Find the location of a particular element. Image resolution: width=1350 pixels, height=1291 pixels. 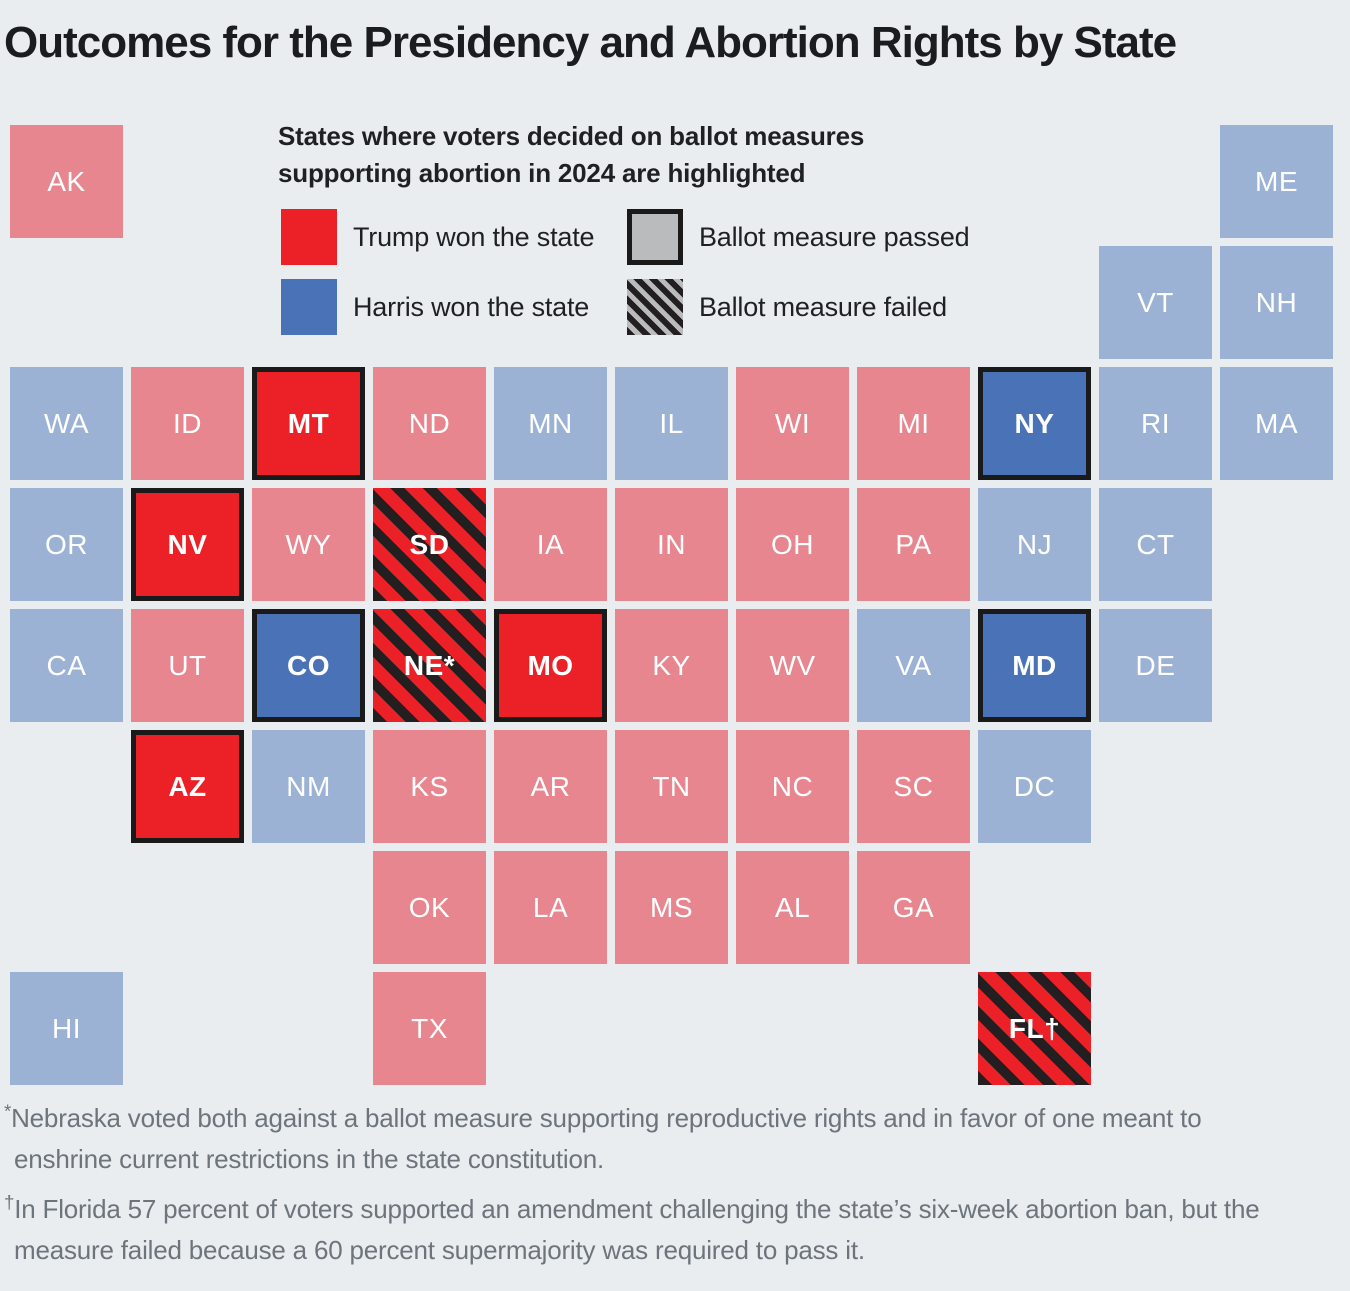

state-tile-ma: MA is located at coordinates (1276, 423).